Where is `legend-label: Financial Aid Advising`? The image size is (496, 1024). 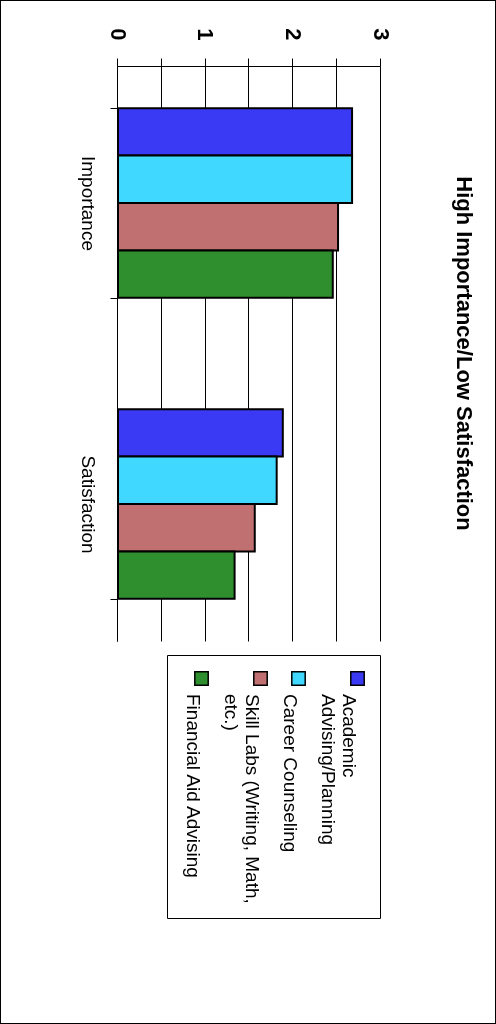 legend-label: Financial Aid Advising is located at coordinates (193, 786).